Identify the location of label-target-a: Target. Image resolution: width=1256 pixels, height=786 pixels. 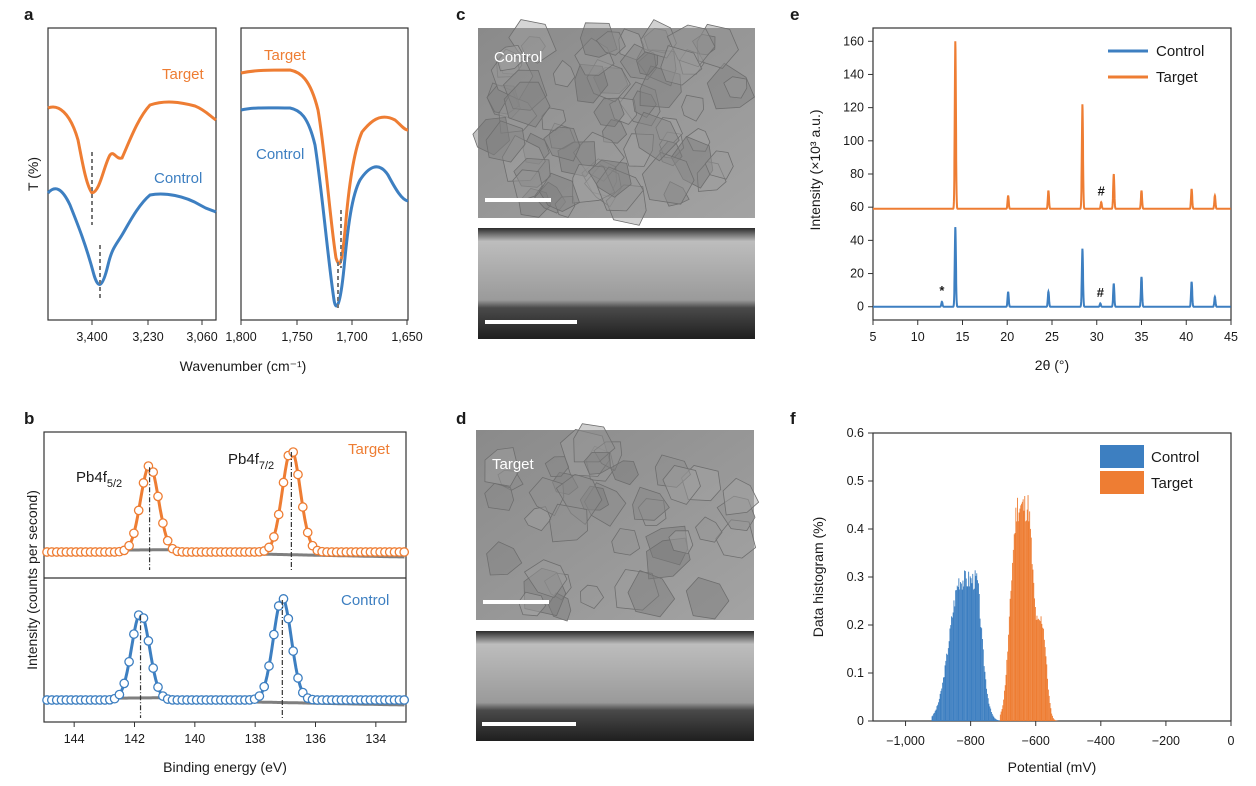
(183, 74).